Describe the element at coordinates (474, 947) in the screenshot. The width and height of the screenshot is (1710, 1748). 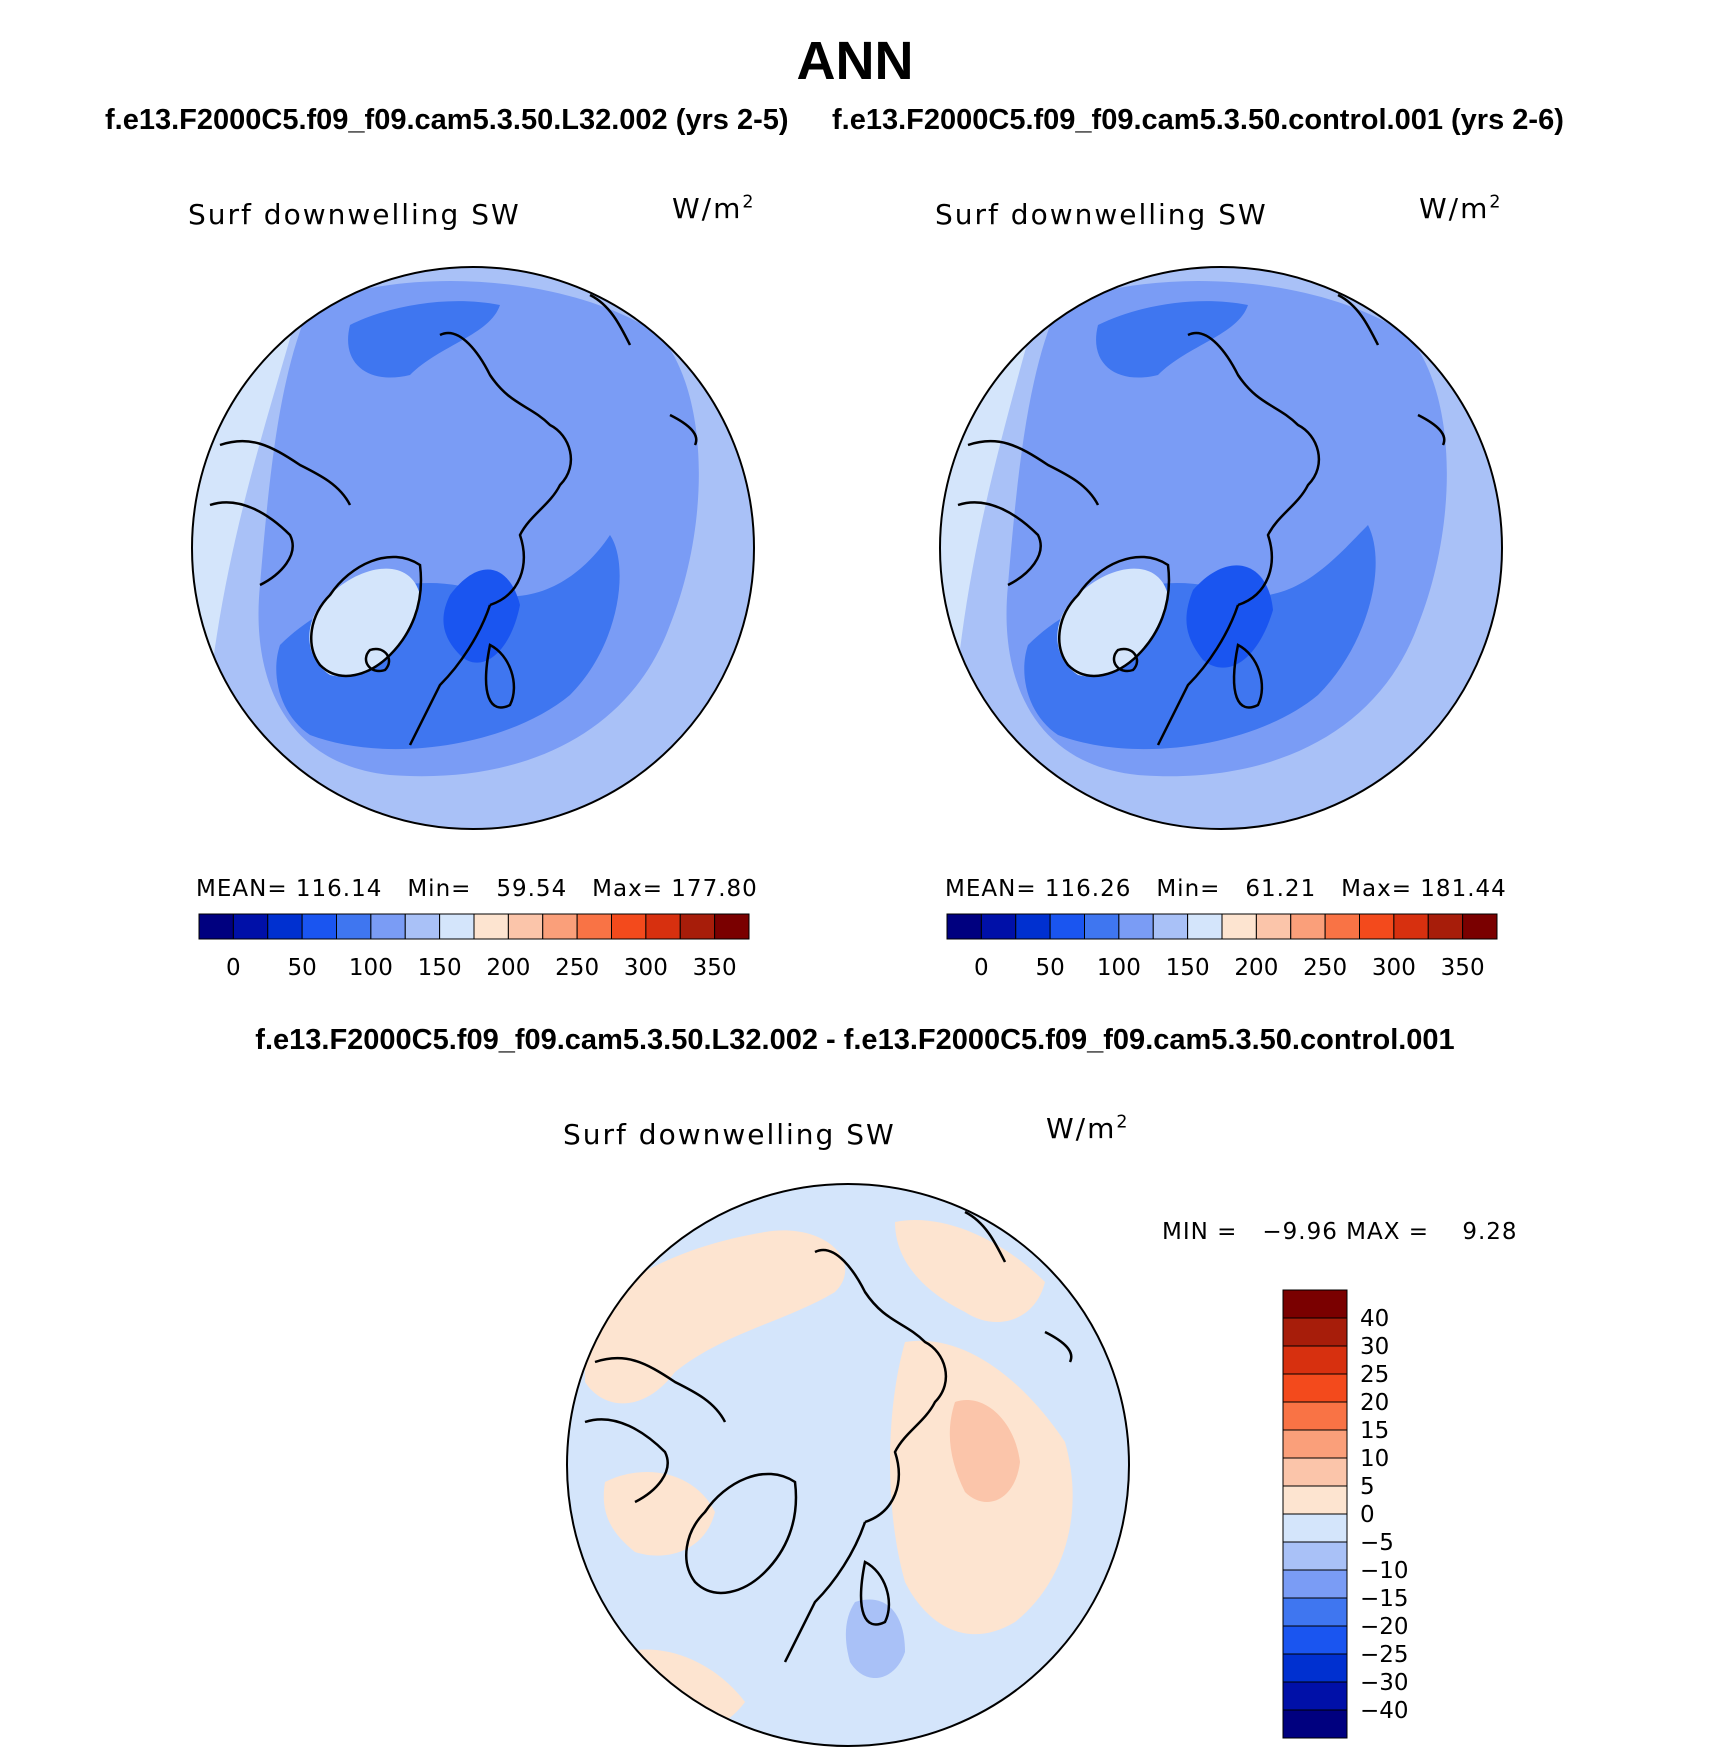
I see `panel-1-colorbar: 0 50 100 150 200 250 300 350` at that location.